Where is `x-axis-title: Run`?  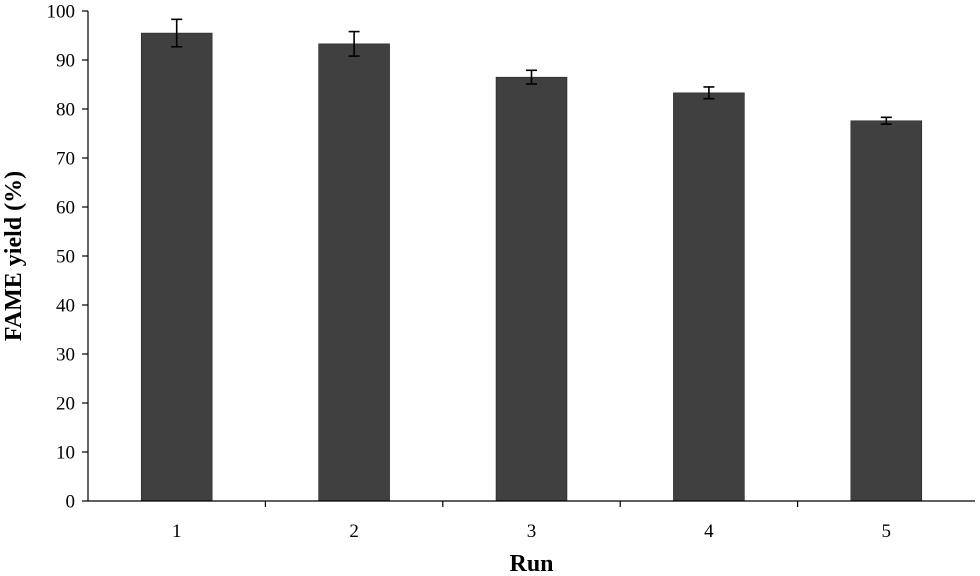
x-axis-title: Run is located at coordinates (531, 563).